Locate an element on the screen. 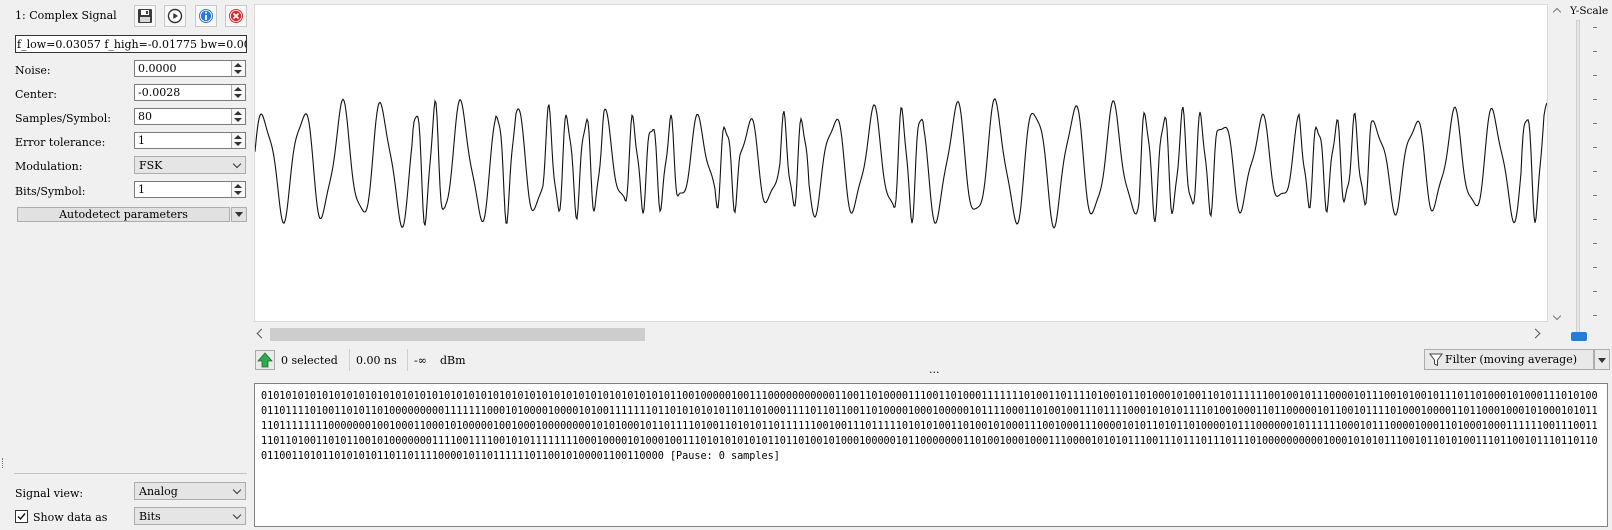 Image resolution: width=1612 pixels, height=530 pixels. signal-view-value: Analog is located at coordinates (158, 491).